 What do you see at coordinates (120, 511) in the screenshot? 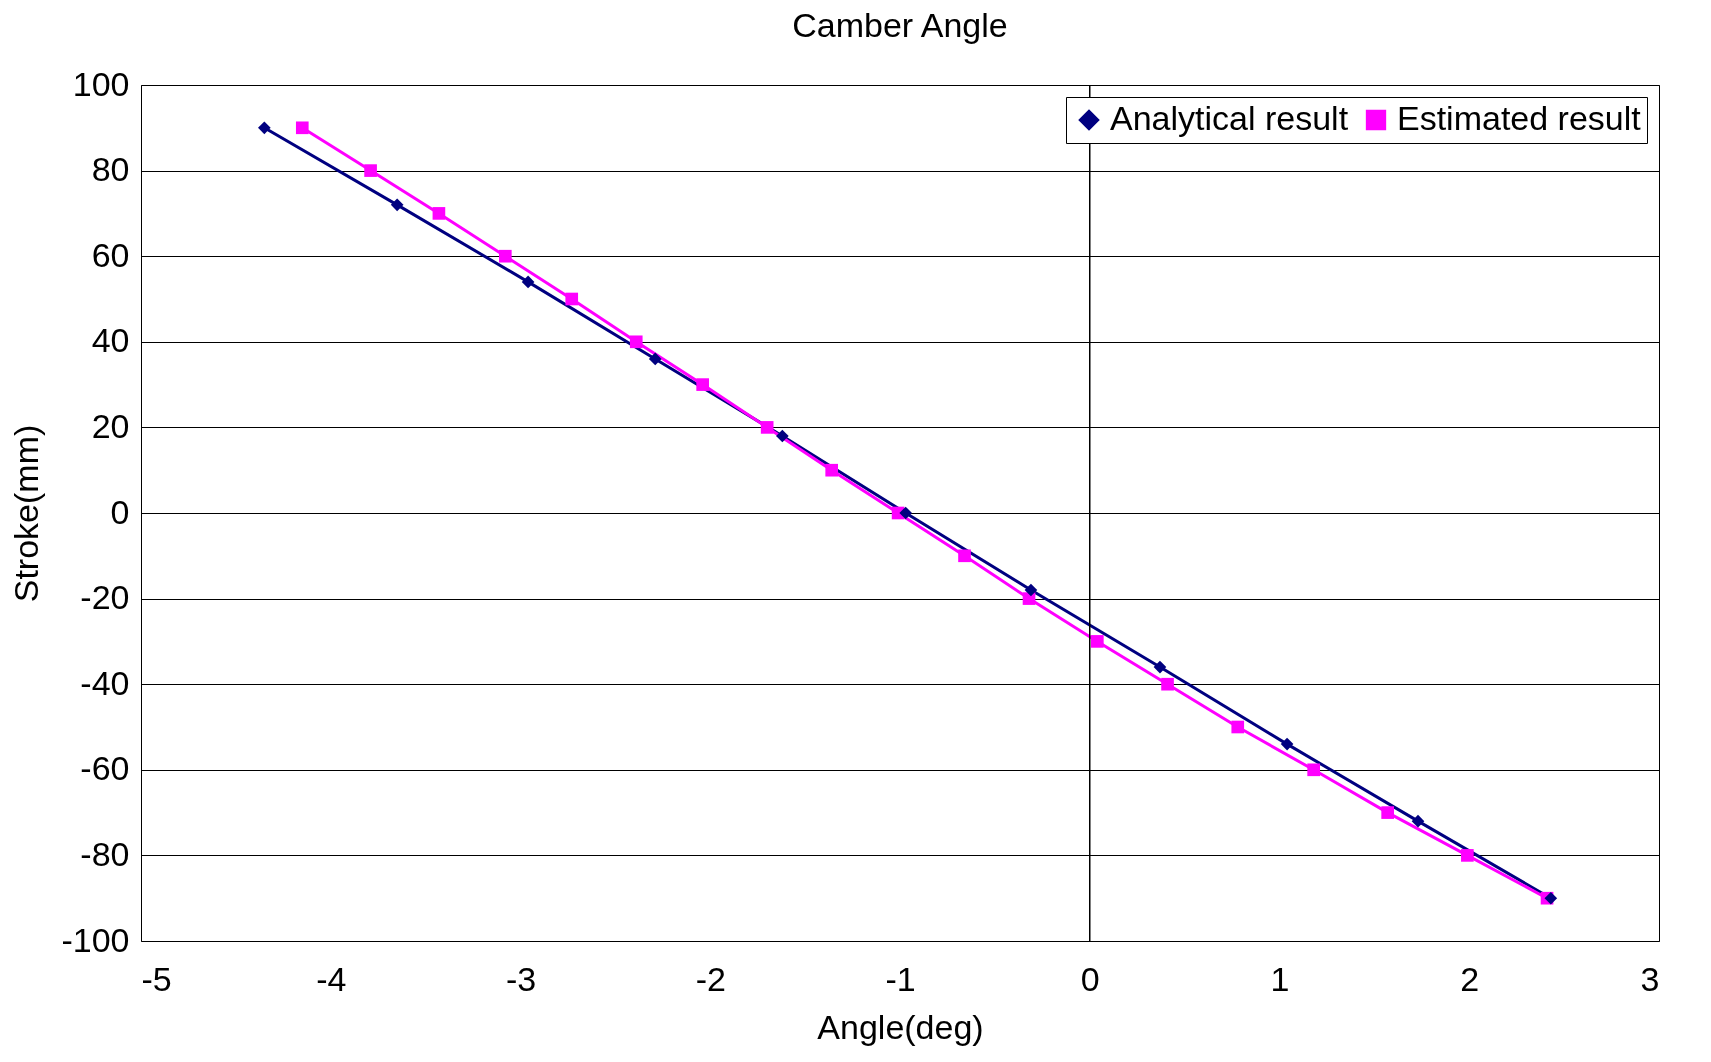
I see `y-tick-label: 0` at bounding box center [120, 511].